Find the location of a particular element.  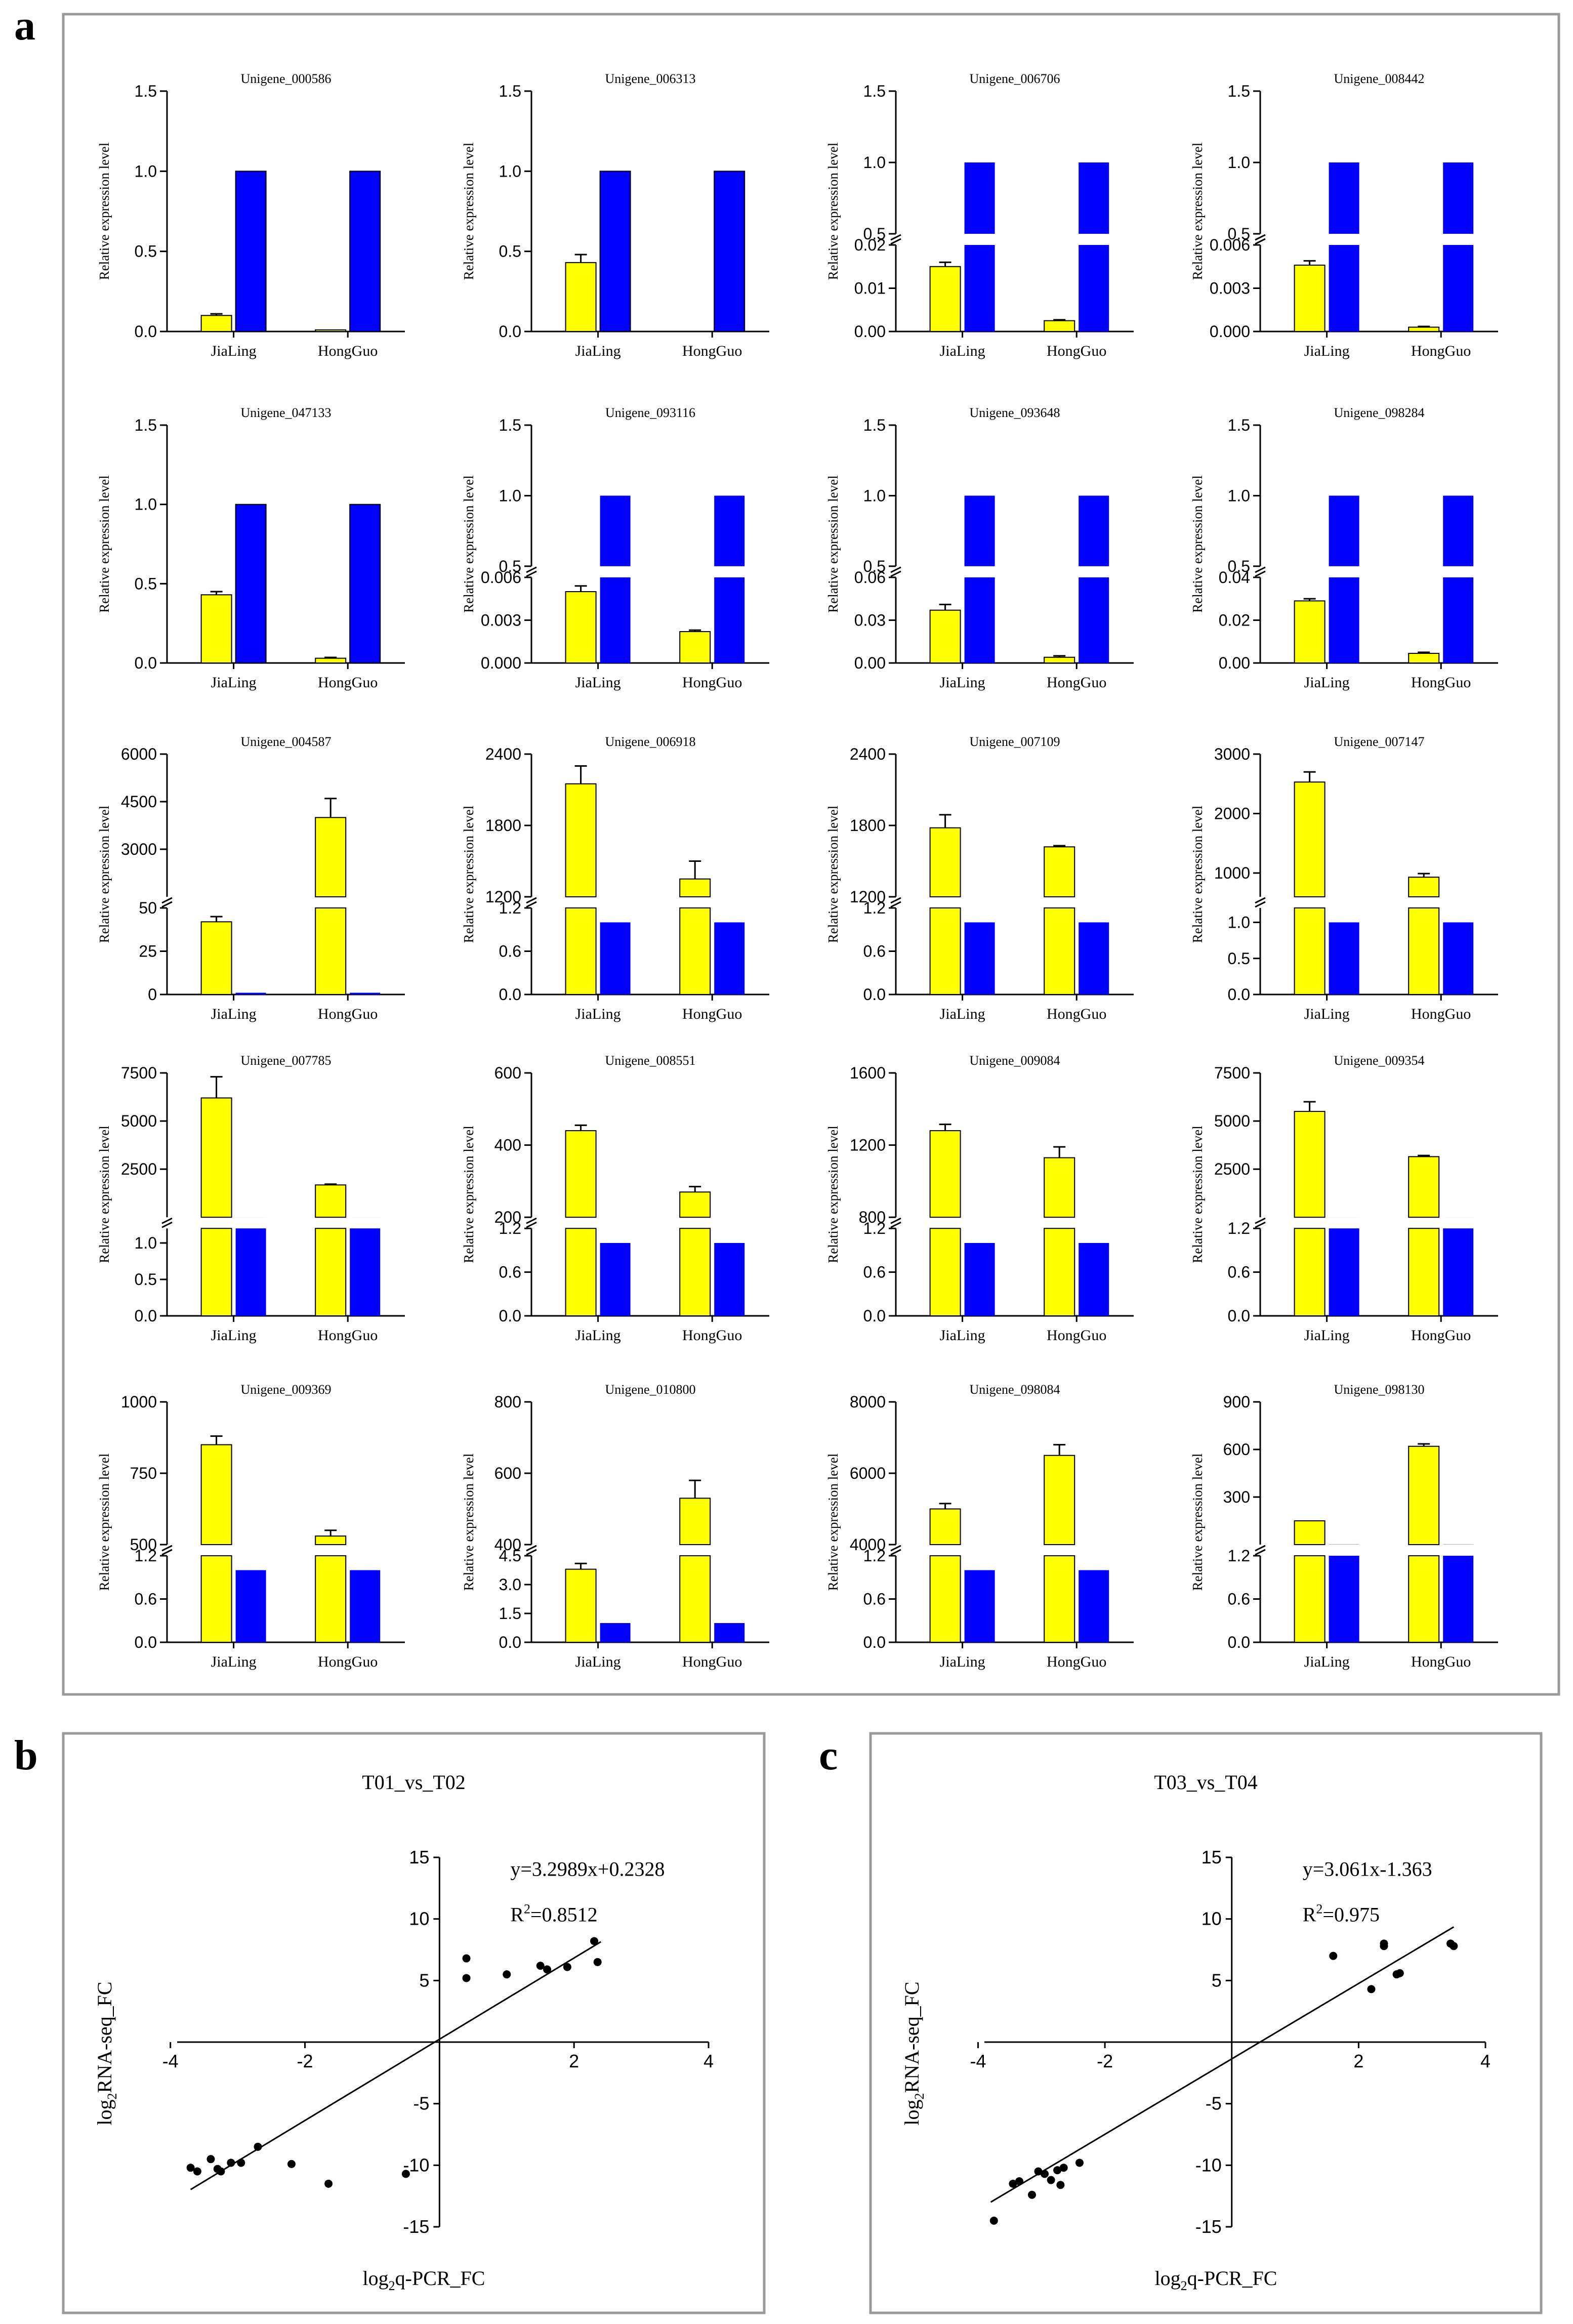

y-tick-label: 2000 is located at coordinates (1232, 814).